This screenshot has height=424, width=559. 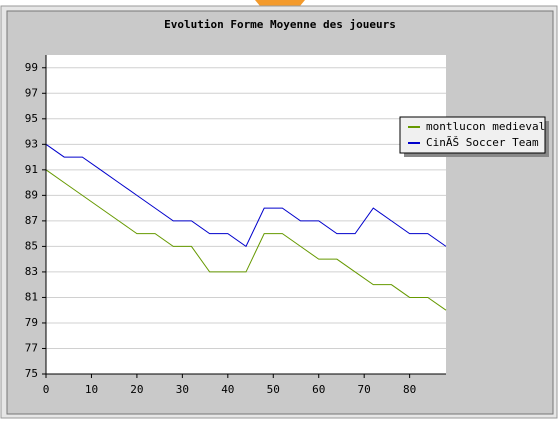 I want to click on x-tick-label: 40, so click(x=227, y=389).